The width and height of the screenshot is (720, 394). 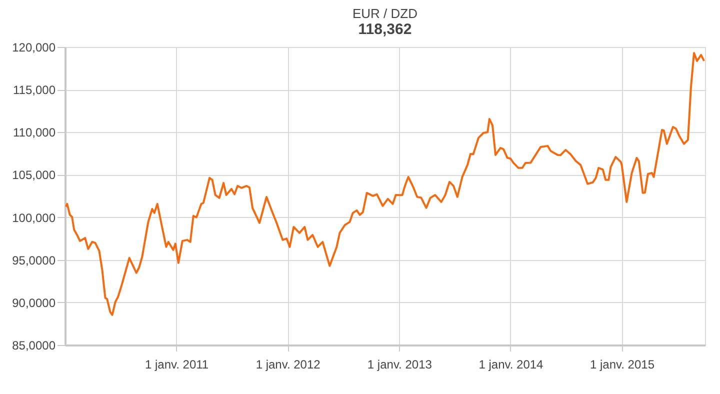 What do you see at coordinates (511, 365) in the screenshot?
I see `x-tick-label: 1 janv. 2014` at bounding box center [511, 365].